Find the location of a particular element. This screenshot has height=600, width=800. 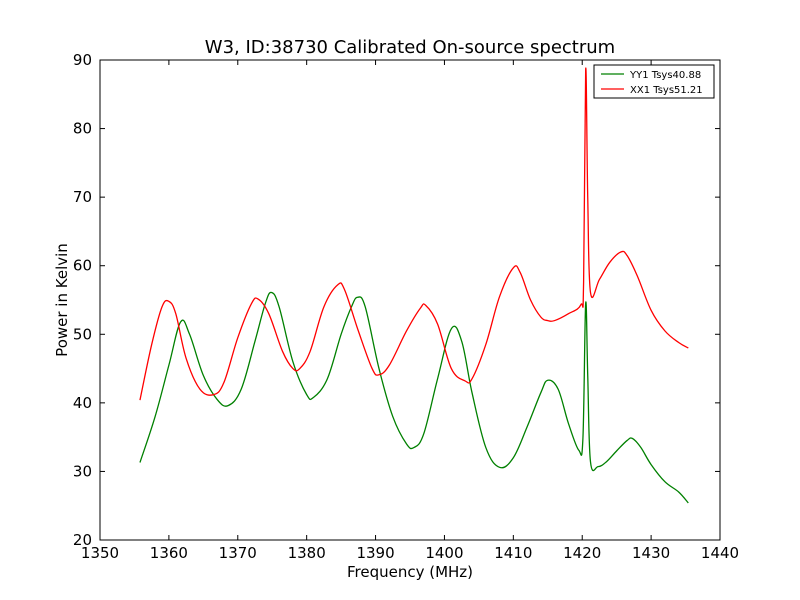

y-axis-label: Power in Kelvin is located at coordinates (62, 300).